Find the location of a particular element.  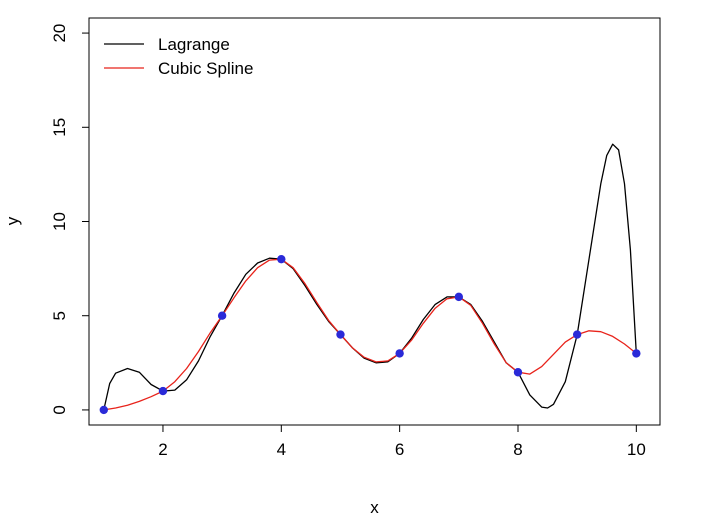

legend-label-lagrange: Lagrange is located at coordinates (194, 44).